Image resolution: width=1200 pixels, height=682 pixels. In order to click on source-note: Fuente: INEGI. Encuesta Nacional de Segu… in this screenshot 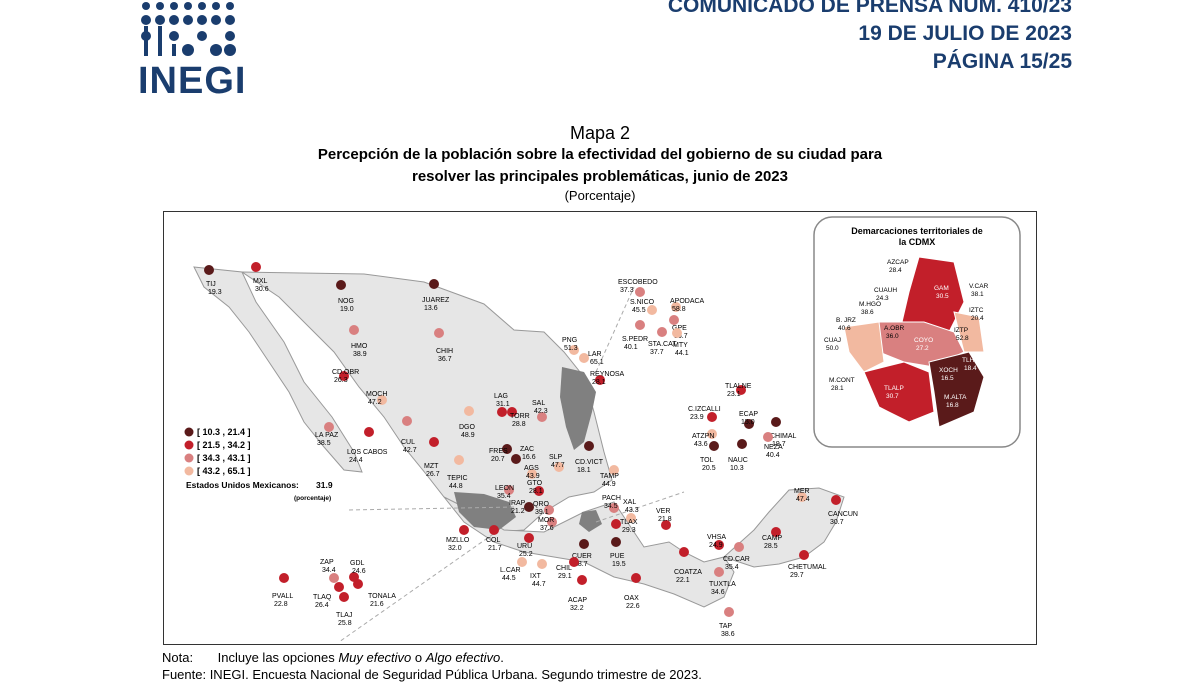, I will do `click(432, 674)`.